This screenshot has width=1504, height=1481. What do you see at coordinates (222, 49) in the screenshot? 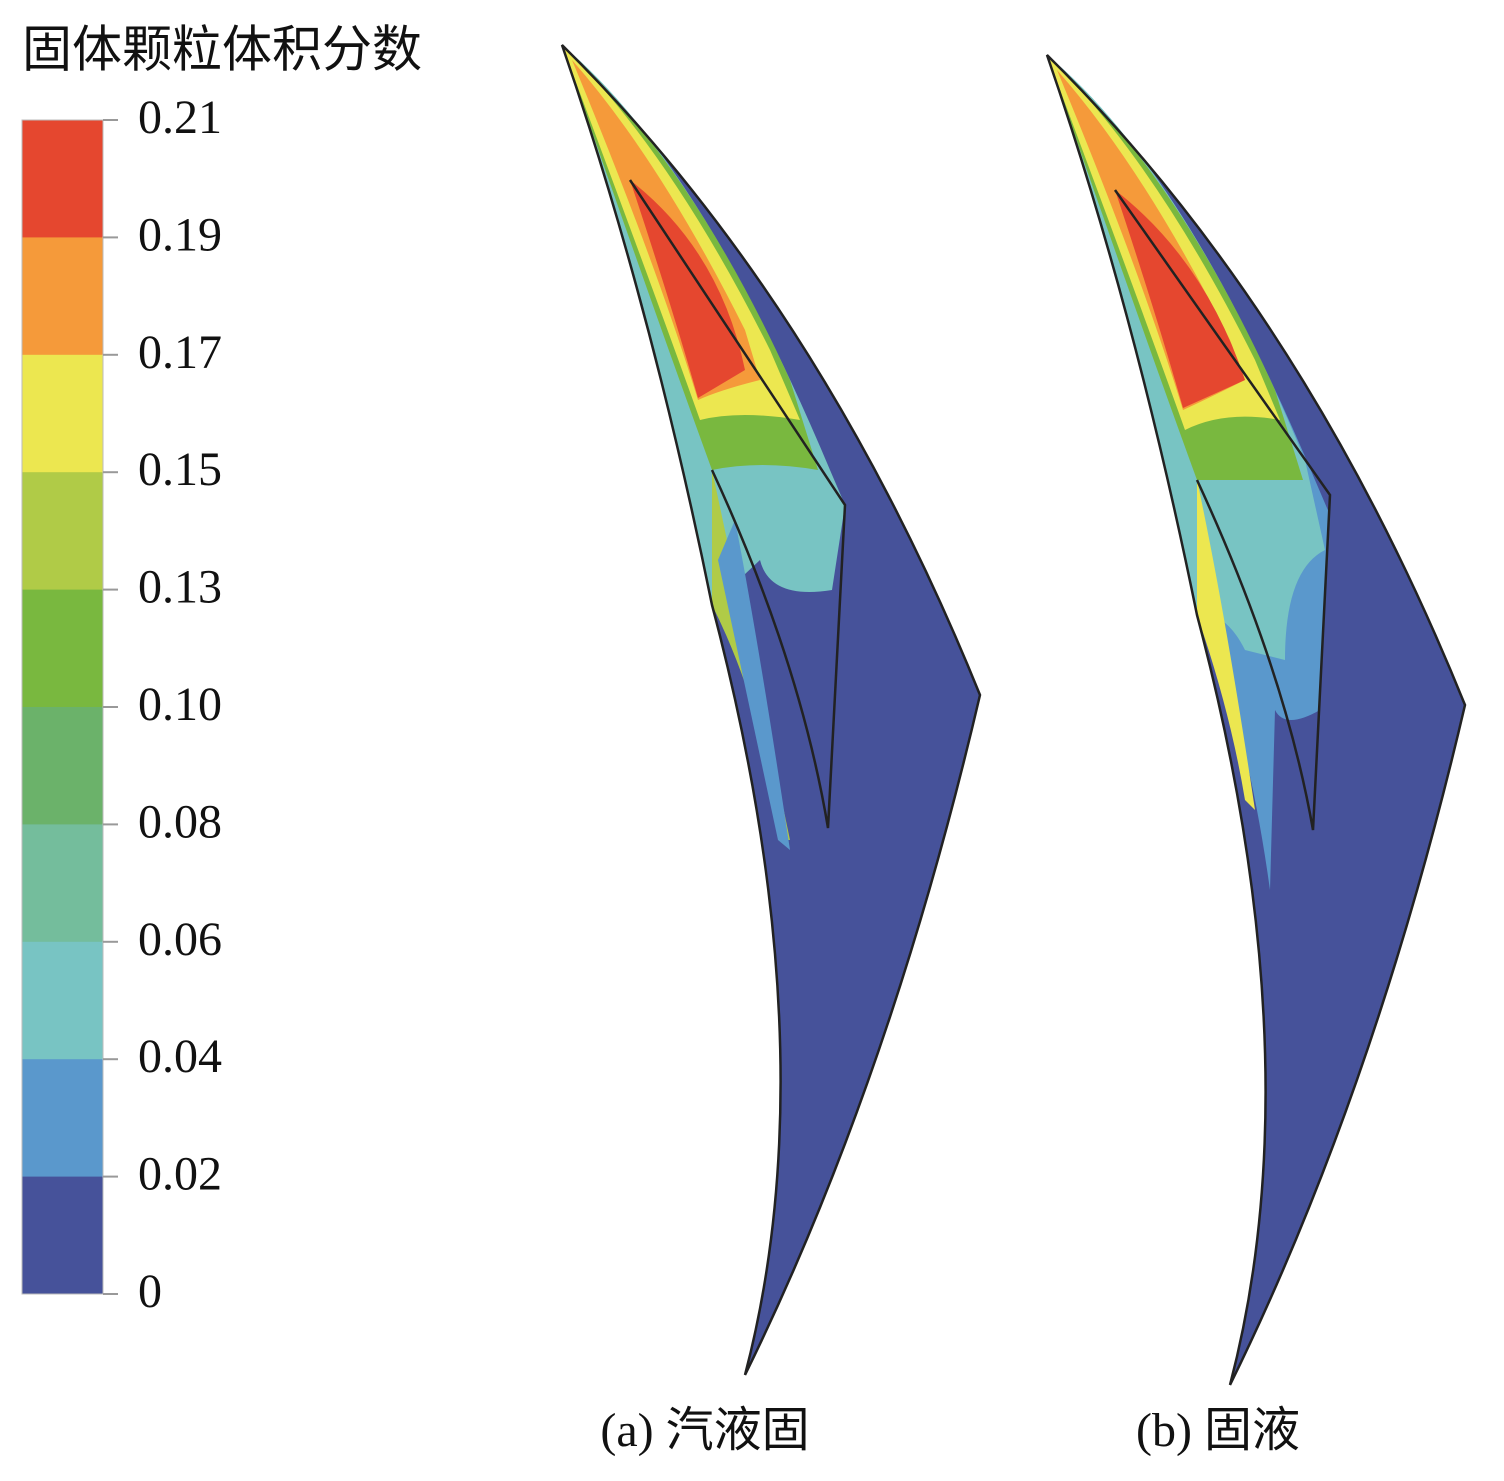
I see `legend-title: 固体颗粒体积分数` at bounding box center [222, 49].